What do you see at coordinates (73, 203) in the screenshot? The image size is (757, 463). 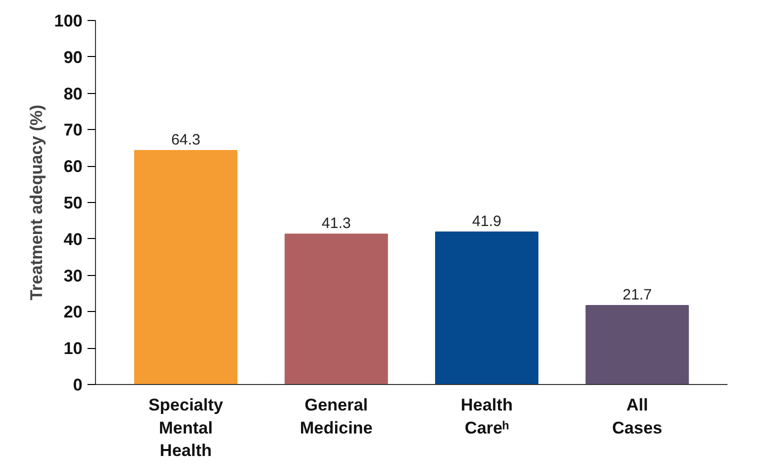 I see `y-tick-label: 50` at bounding box center [73, 203].